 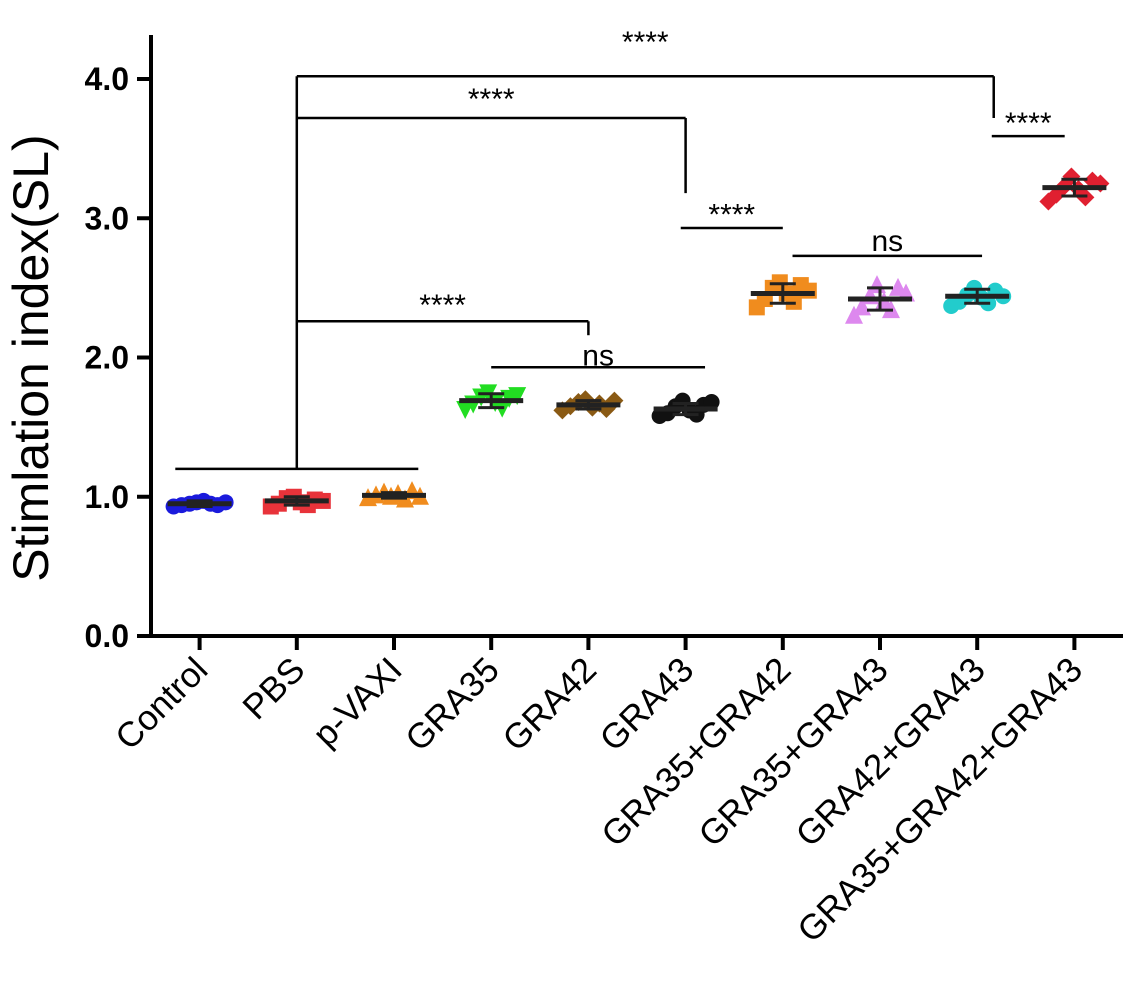 I want to click on y-tick-label: 0.0, so click(x=107, y=636).